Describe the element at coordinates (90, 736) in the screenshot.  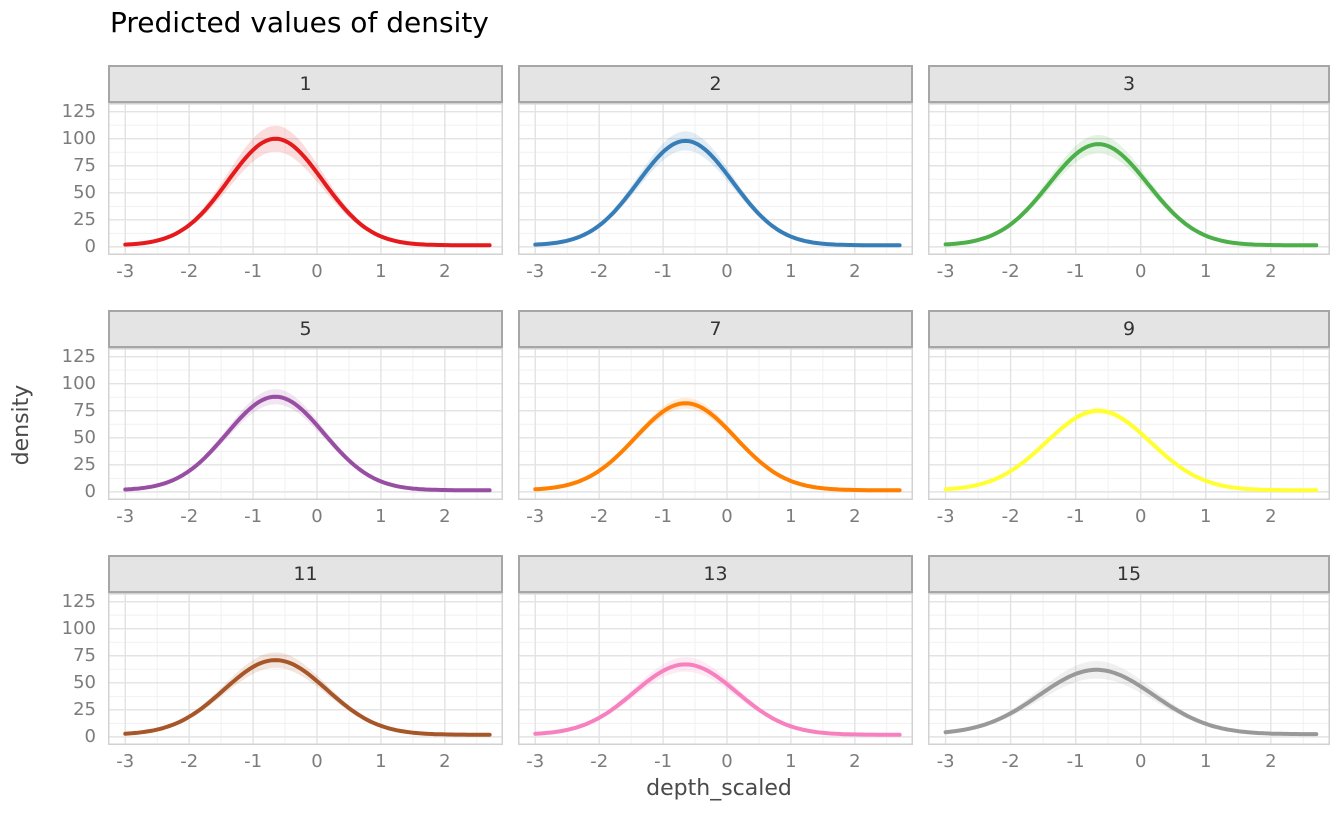
I see `y-tick-label: 0` at that location.